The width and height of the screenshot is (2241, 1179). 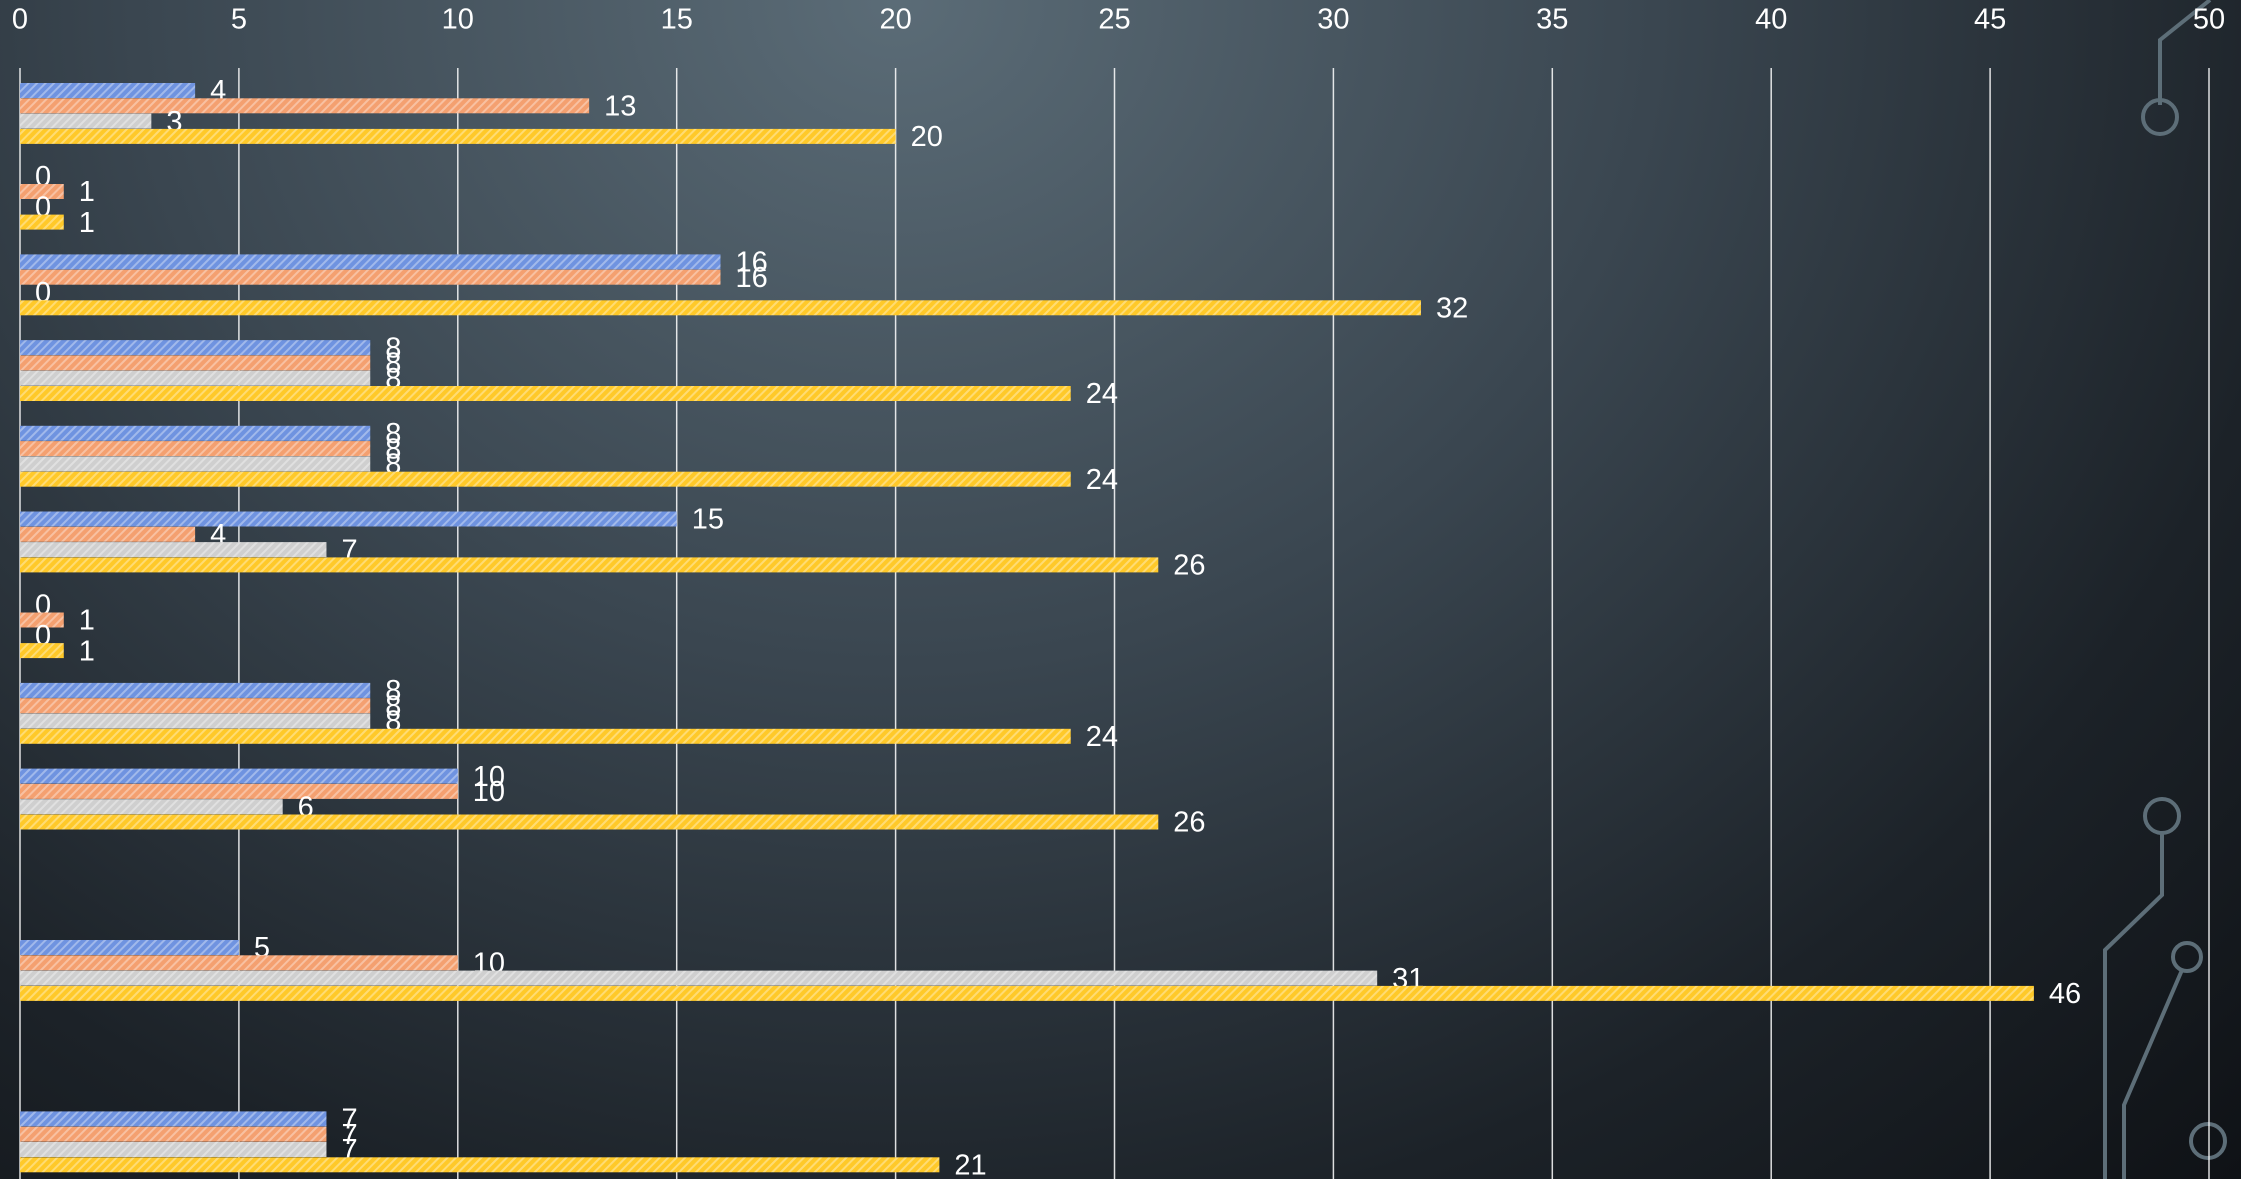 What do you see at coordinates (2209, 20) in the screenshot?
I see `x-tick-label: 50` at bounding box center [2209, 20].